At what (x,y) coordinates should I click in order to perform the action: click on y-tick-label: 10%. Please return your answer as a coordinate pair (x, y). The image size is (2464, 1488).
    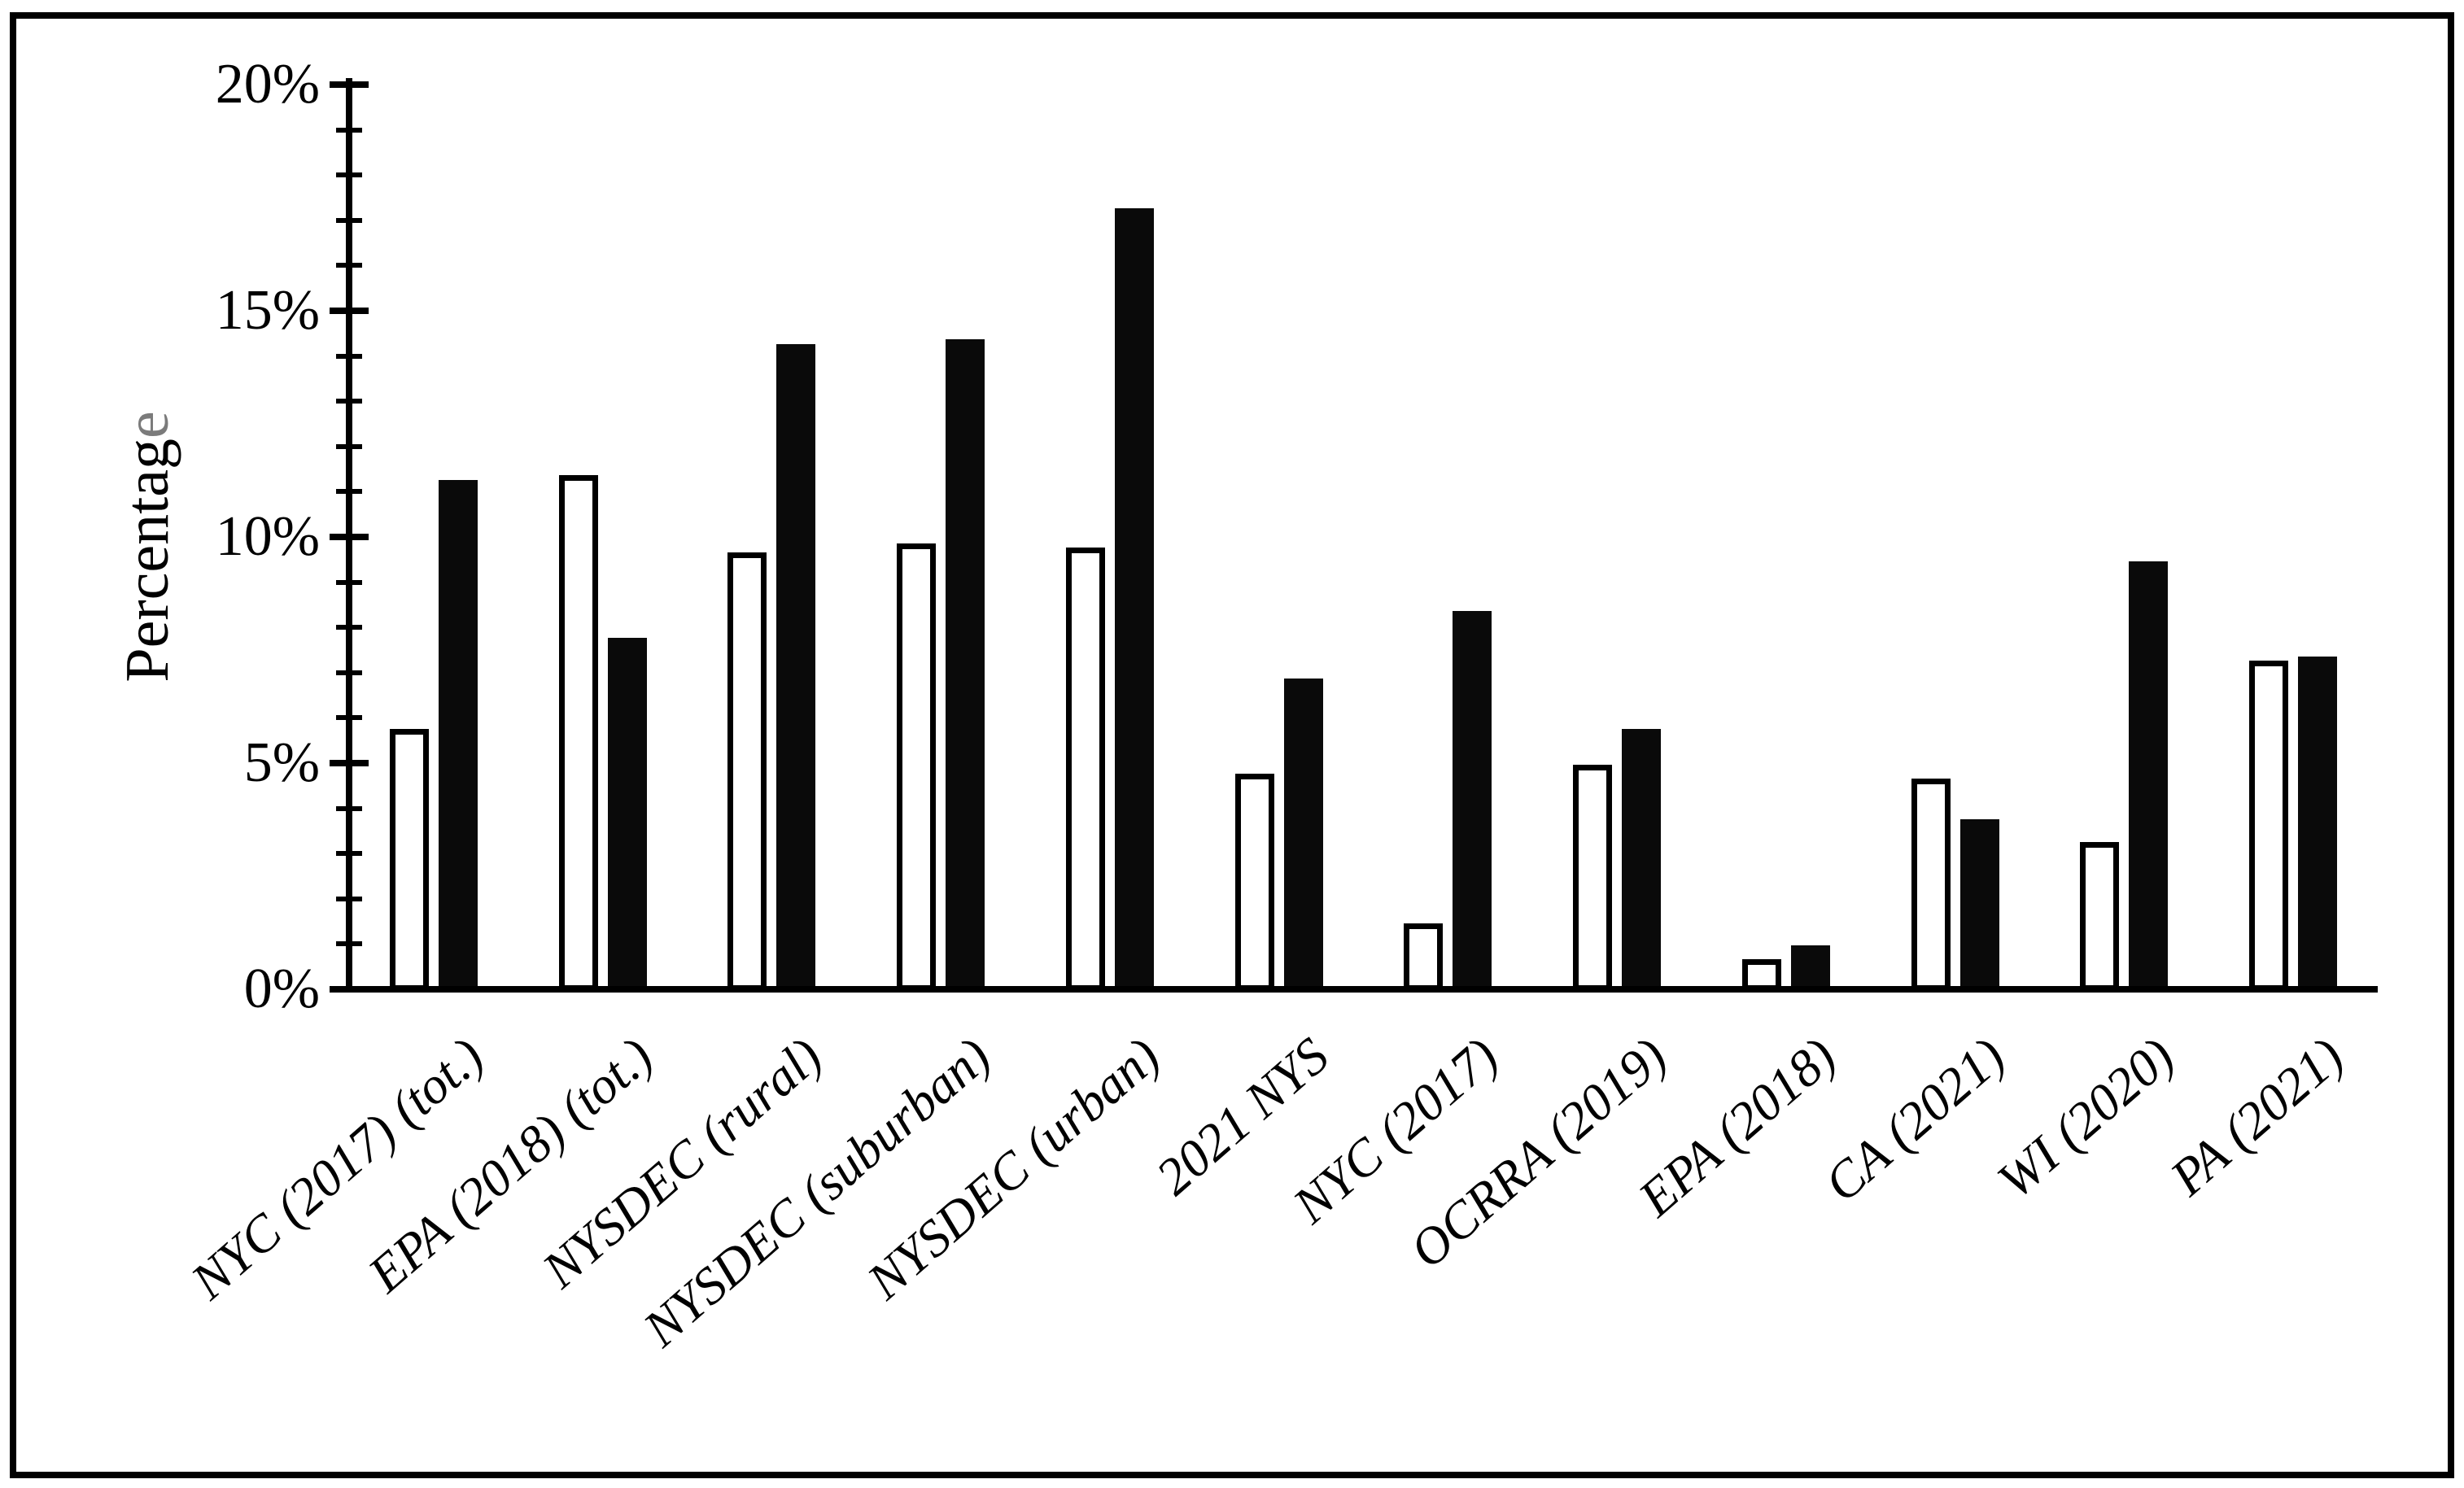
    Looking at the image, I should click on (268, 537).